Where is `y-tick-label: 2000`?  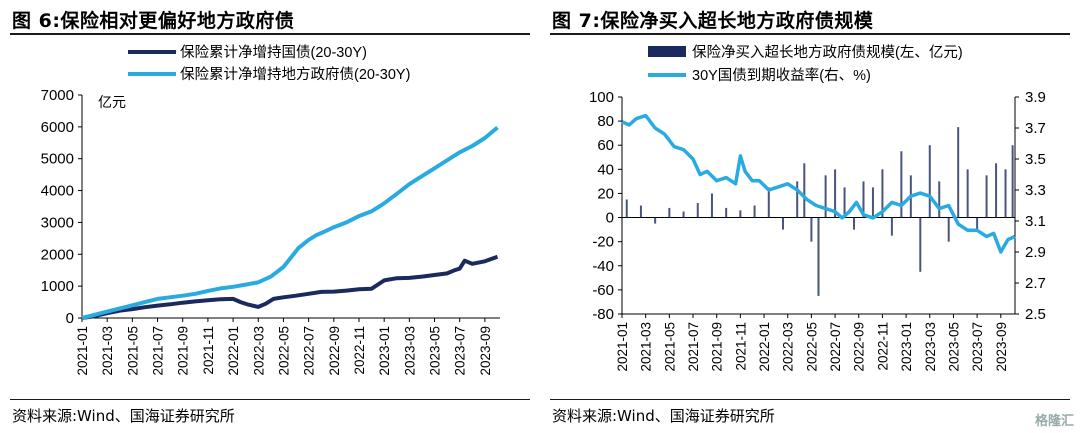
y-tick-label: 2000 is located at coordinates (57, 254).